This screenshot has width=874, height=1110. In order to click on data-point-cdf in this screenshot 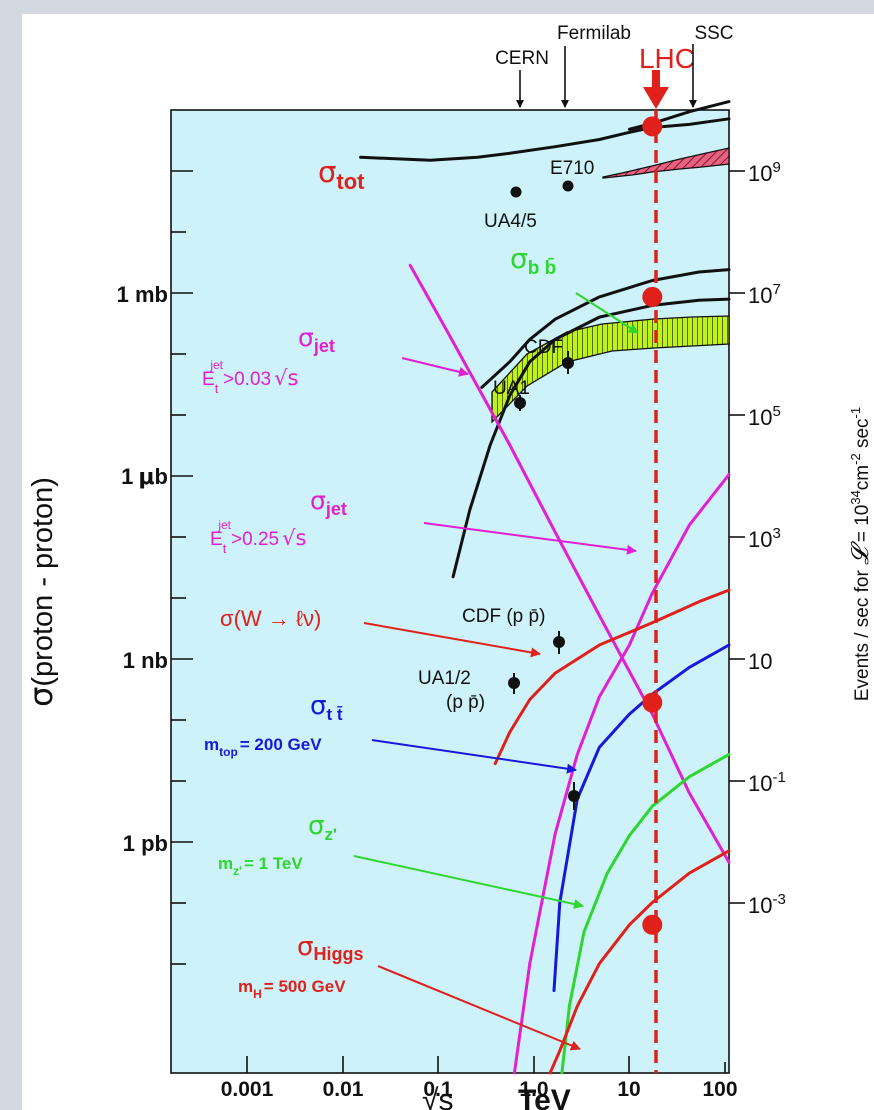, I will do `click(568, 362)`.